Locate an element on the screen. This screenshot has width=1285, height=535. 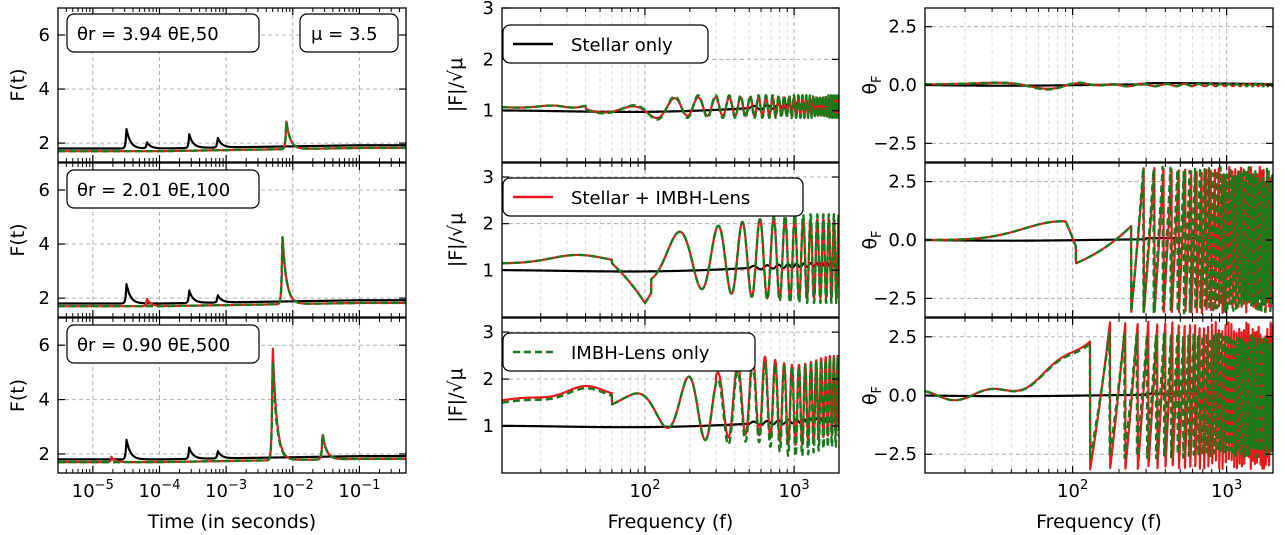
annotation-text: θr = 2.01 θE,100 is located at coordinates (153, 190).